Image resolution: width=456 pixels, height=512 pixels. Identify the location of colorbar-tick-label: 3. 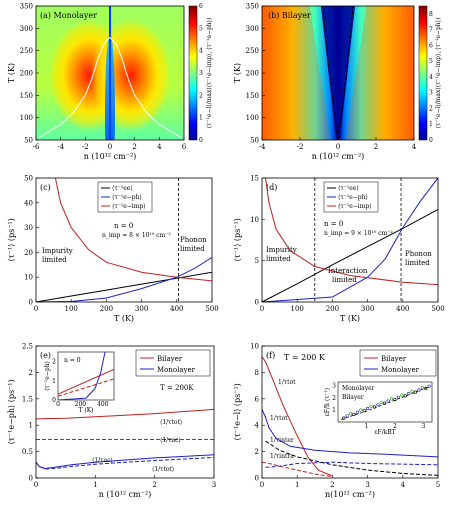
(431, 93).